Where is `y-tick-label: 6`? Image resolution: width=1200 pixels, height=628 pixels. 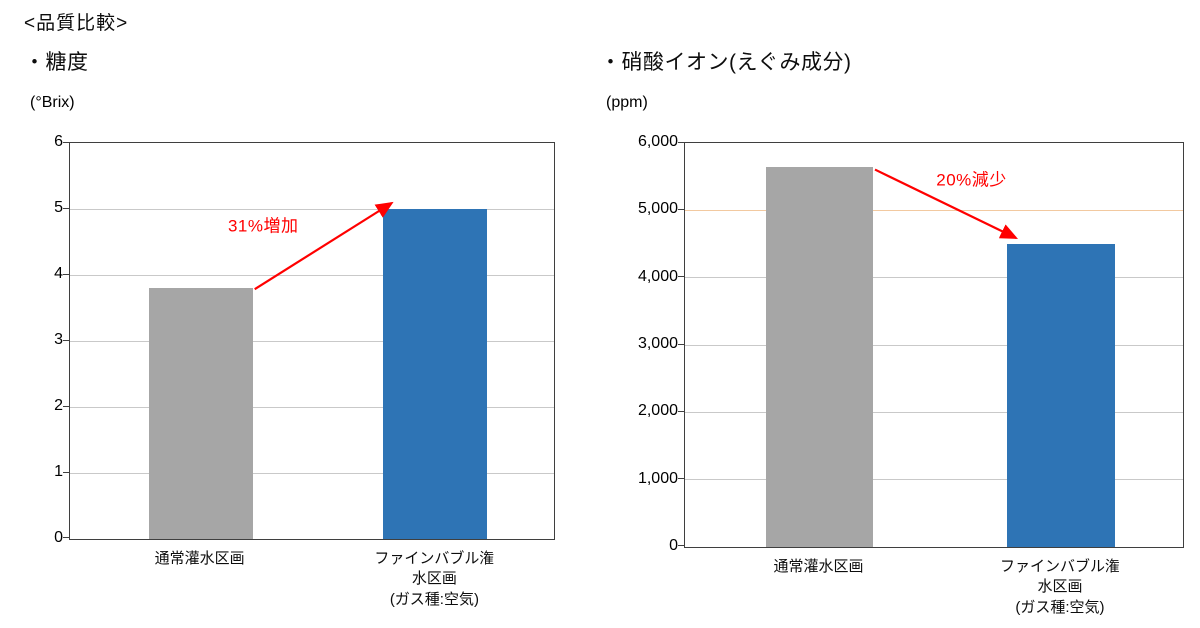
y-tick-label: 6 is located at coordinates (58, 141).